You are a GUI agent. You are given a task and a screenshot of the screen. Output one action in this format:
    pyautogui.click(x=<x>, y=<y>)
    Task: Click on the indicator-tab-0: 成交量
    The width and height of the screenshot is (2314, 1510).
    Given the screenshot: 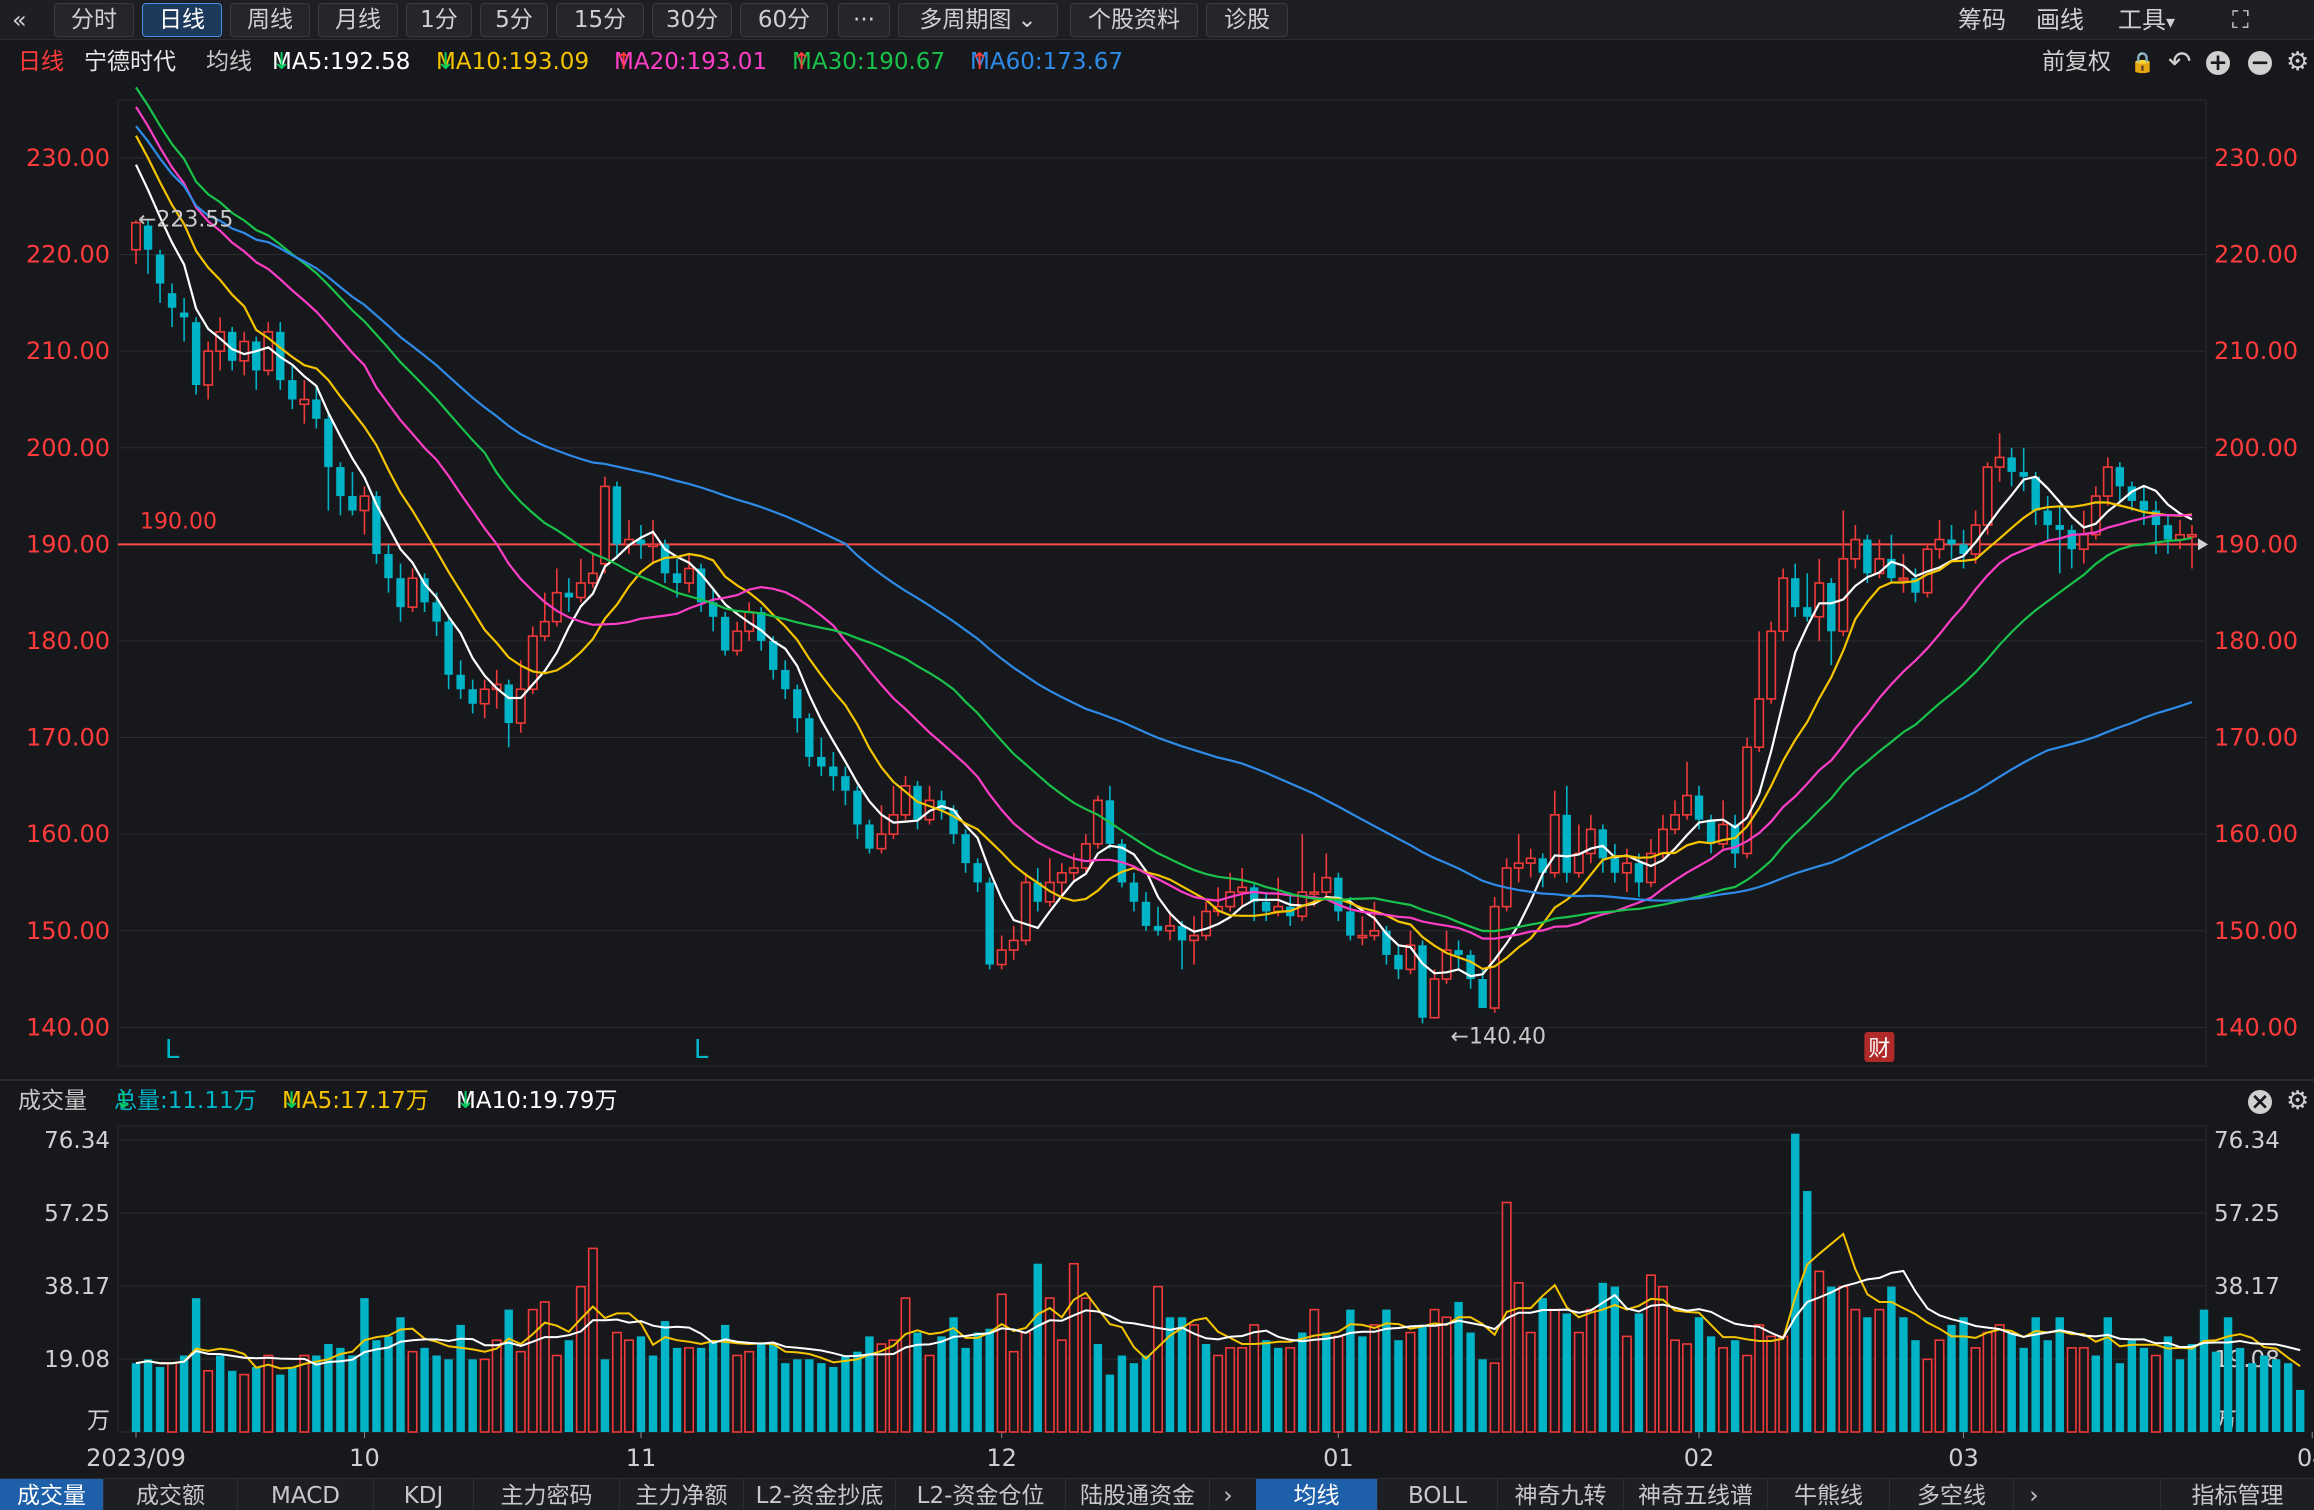 What is the action you would take?
    pyautogui.click(x=52, y=1494)
    